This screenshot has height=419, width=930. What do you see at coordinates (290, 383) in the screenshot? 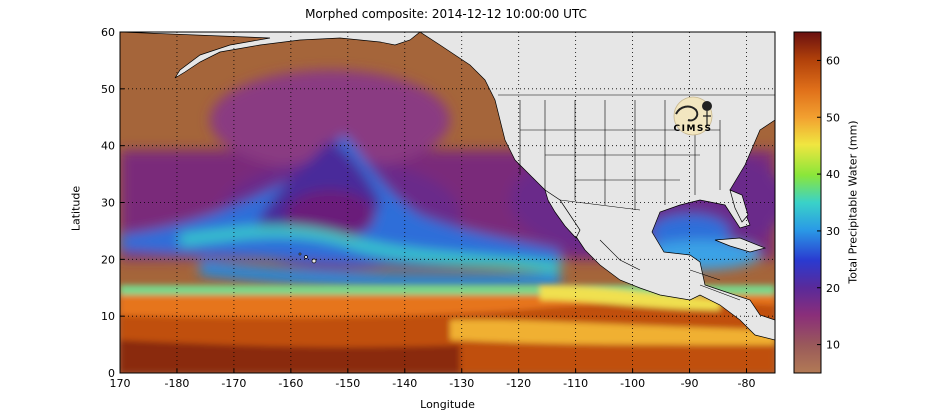
I see `x-tick-label: -160` at bounding box center [290, 383].